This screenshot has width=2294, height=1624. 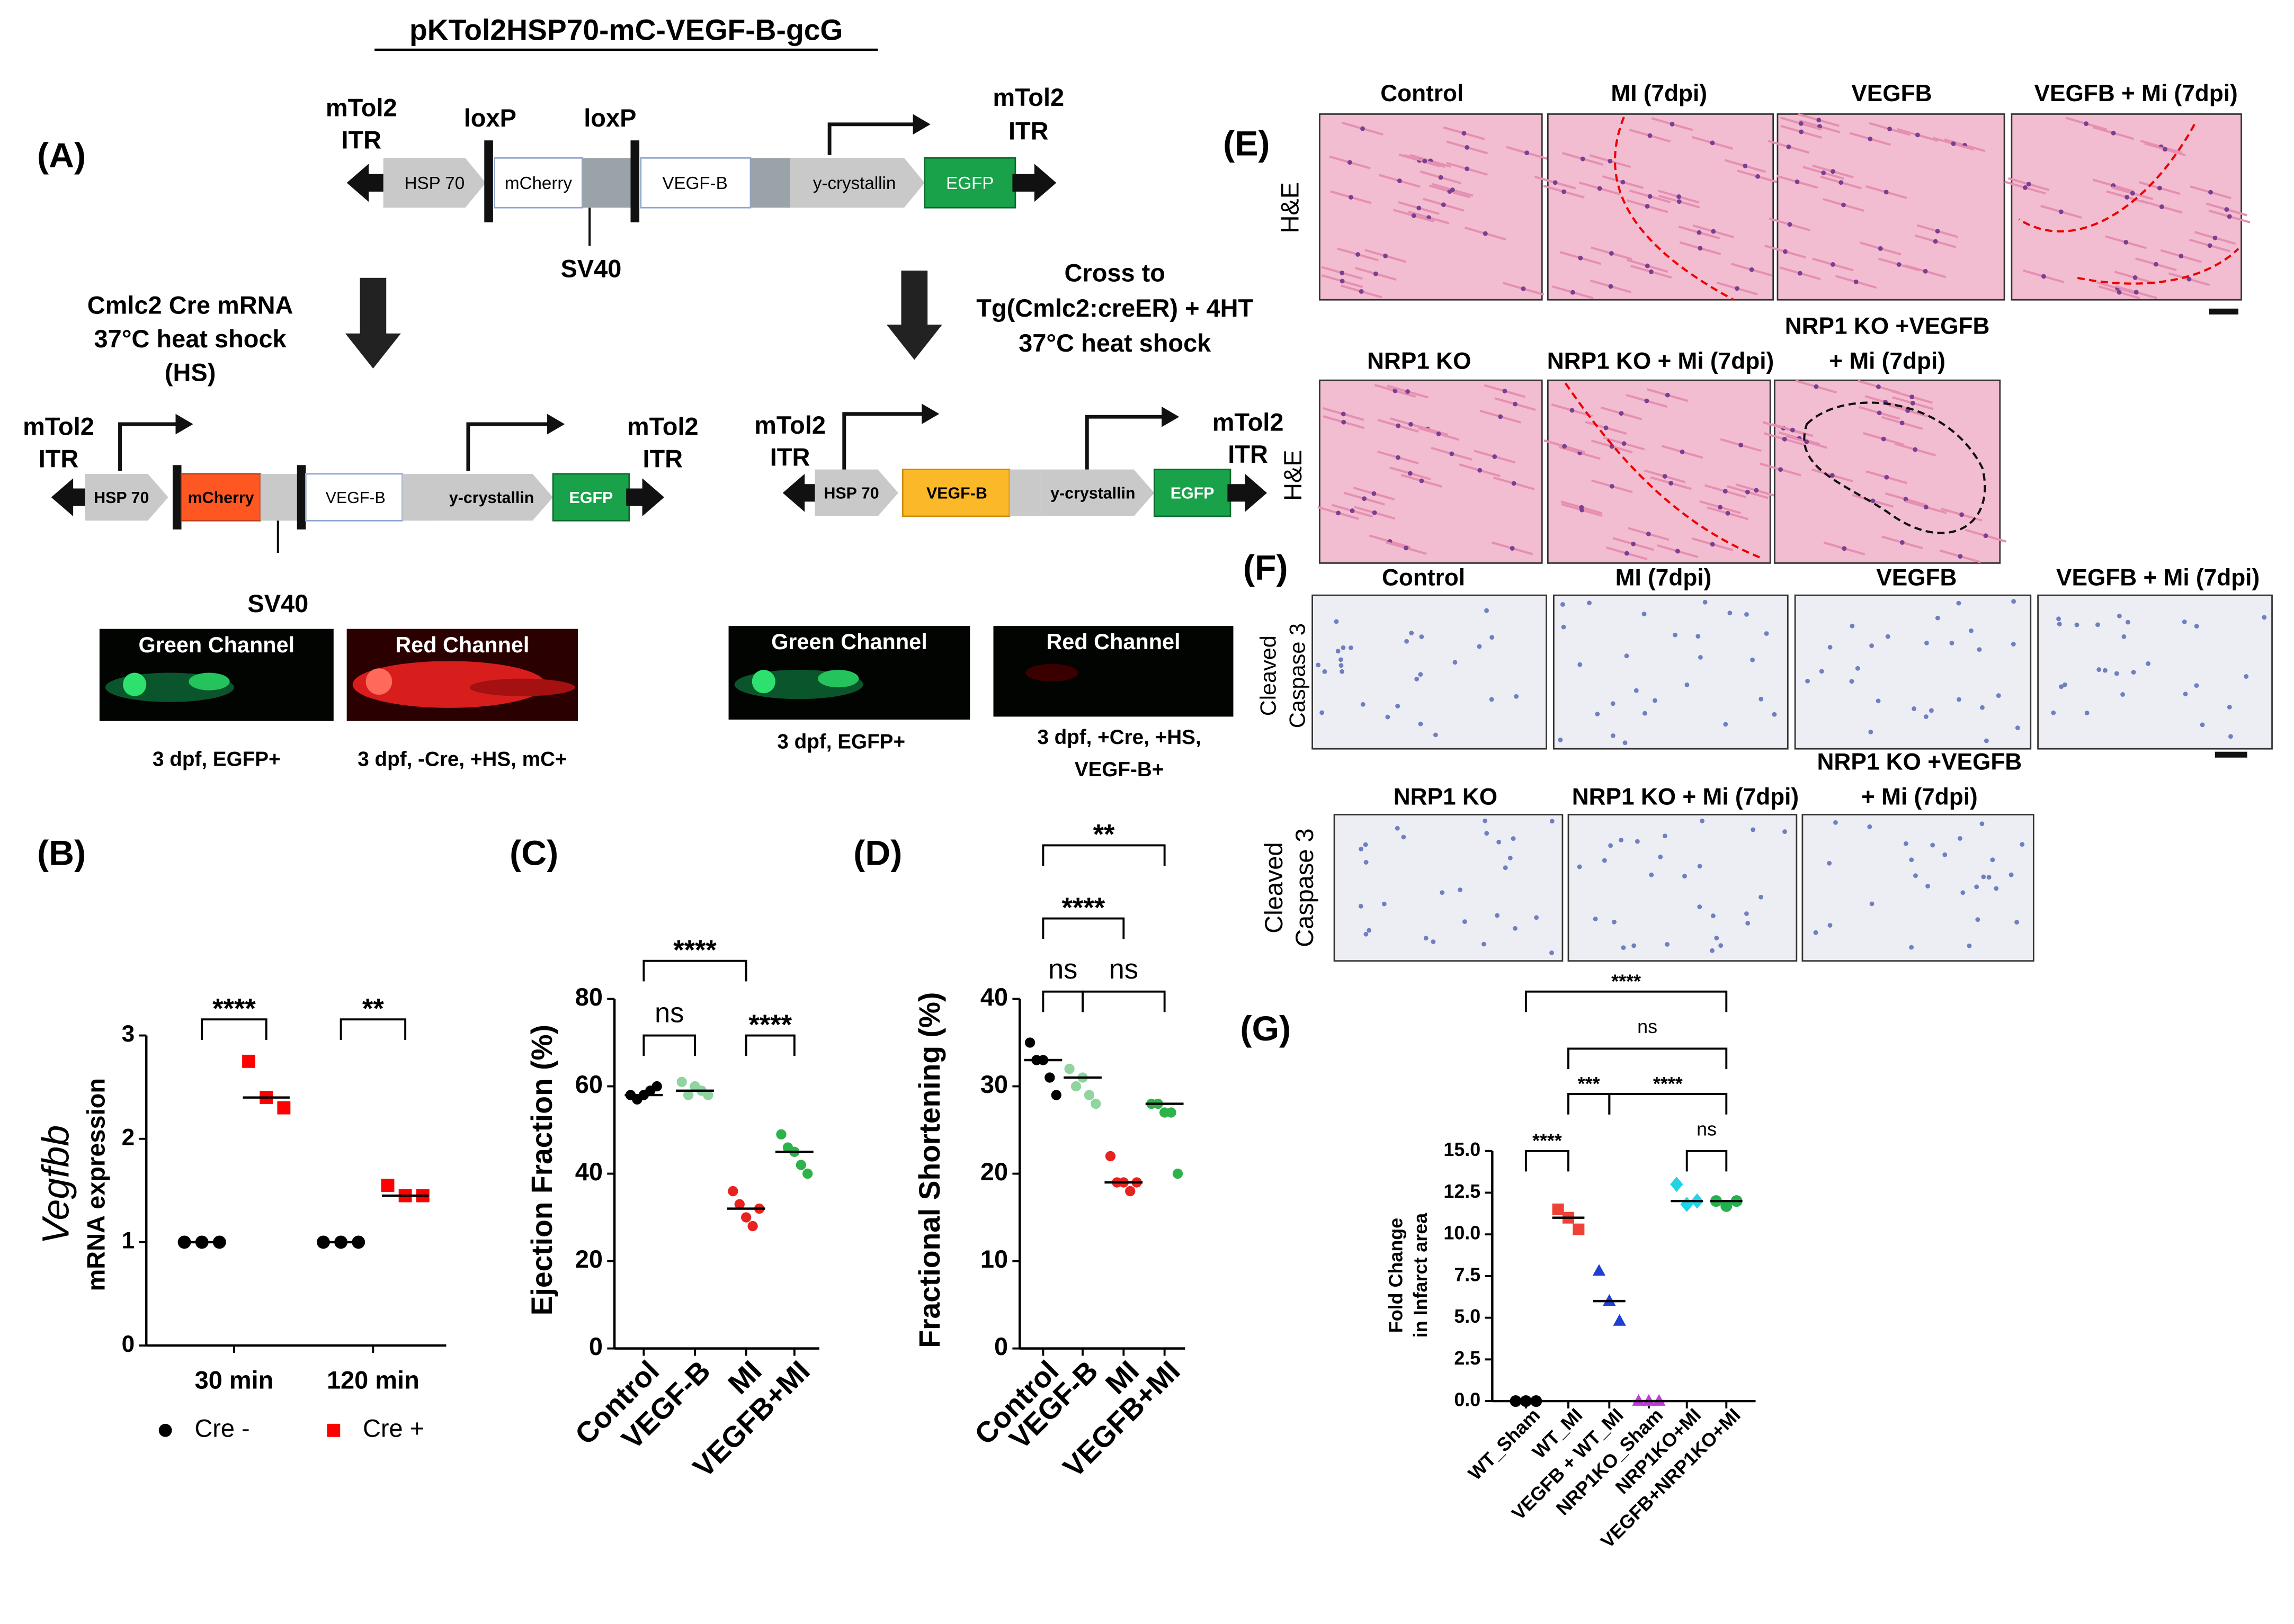 What do you see at coordinates (522, 687) in the screenshot?
I see `fluorescence-signal` at bounding box center [522, 687].